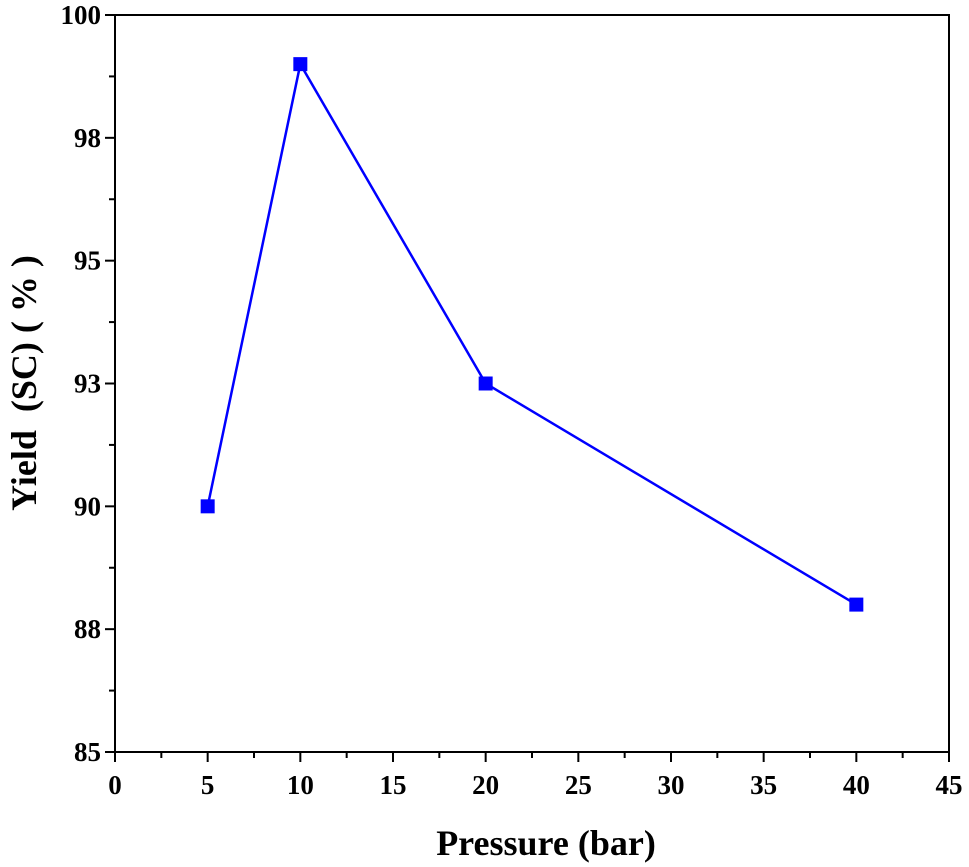 The image size is (969, 867). What do you see at coordinates (671, 785) in the screenshot?
I see `x-tick-label: 30` at bounding box center [671, 785].